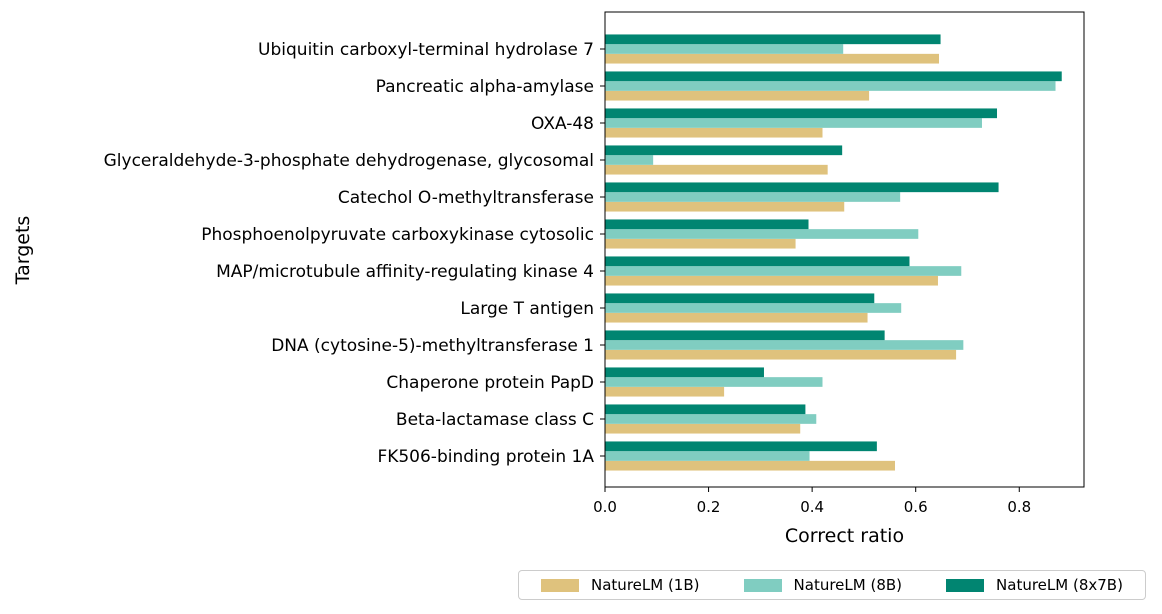  Describe the element at coordinates (629, 160) in the screenshot. I see `bar-naturelm-8b--3` at that location.